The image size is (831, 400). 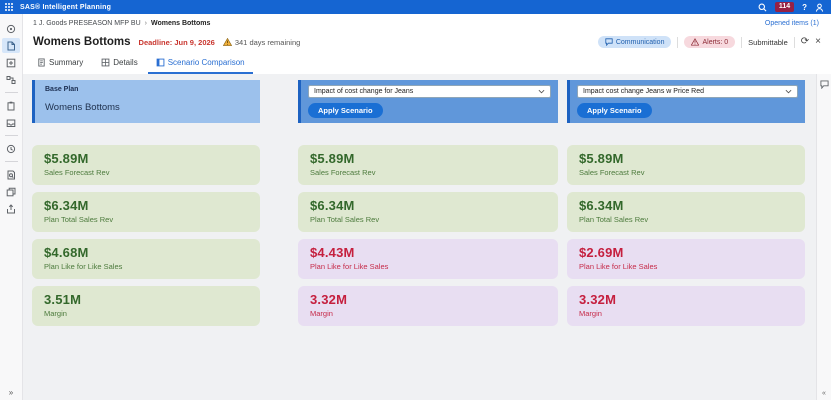 I want to click on kpi-value: $2.69M, so click(x=601, y=252).